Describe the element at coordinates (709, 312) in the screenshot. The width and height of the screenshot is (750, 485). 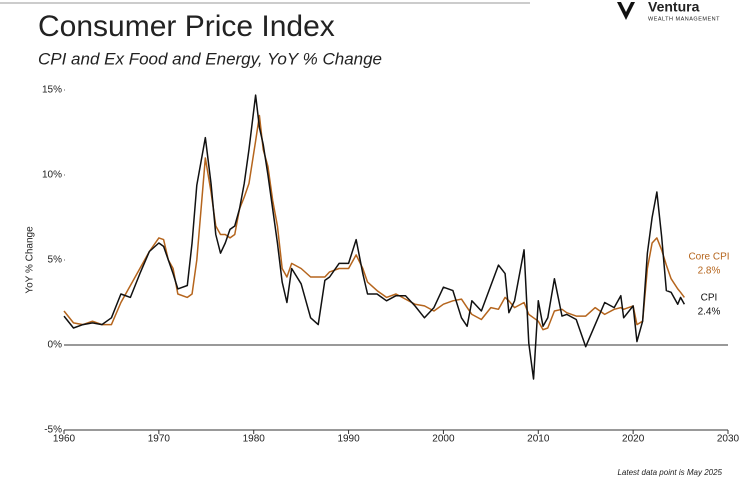
I see `end-value-label: 2.4%` at that location.